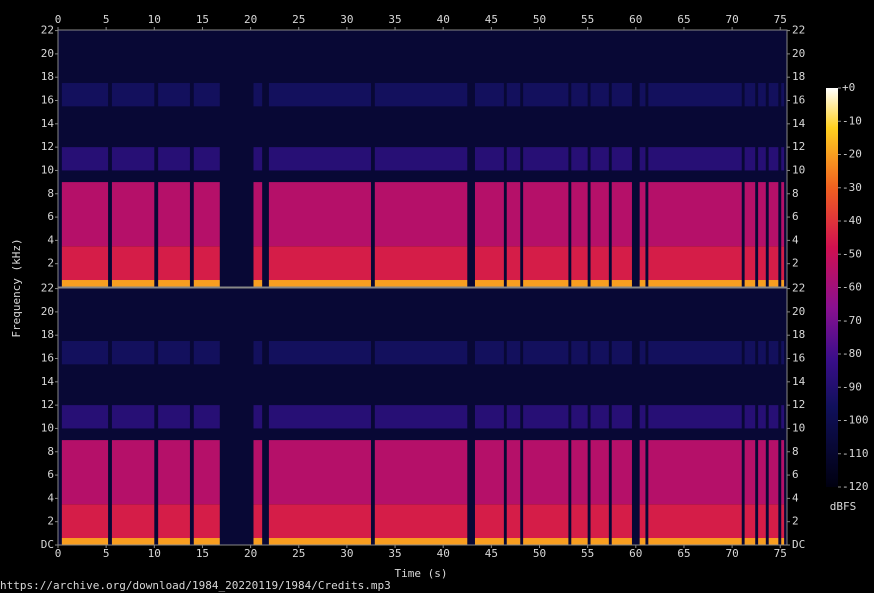 Image resolution: width=874 pixels, height=593 pixels. What do you see at coordinates (852, 187) in the screenshot?
I see `colorbar-tick-label: -30` at bounding box center [852, 187].